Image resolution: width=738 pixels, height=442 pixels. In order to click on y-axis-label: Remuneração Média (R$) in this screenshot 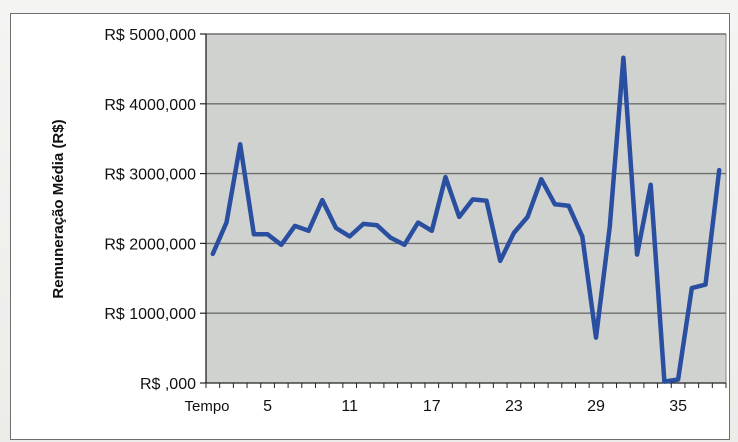, I will do `click(58, 208)`.